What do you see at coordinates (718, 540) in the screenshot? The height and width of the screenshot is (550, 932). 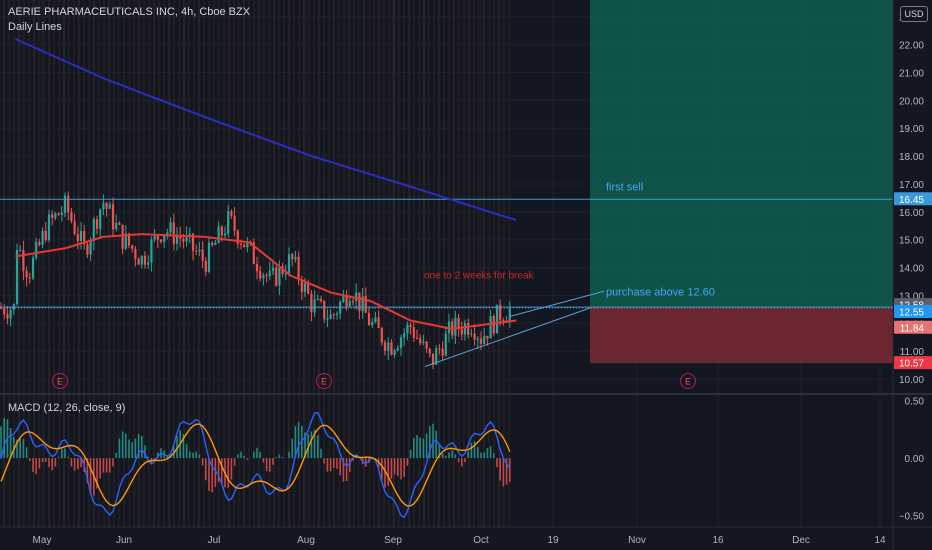 I see `time-tick-label: 16` at bounding box center [718, 540].